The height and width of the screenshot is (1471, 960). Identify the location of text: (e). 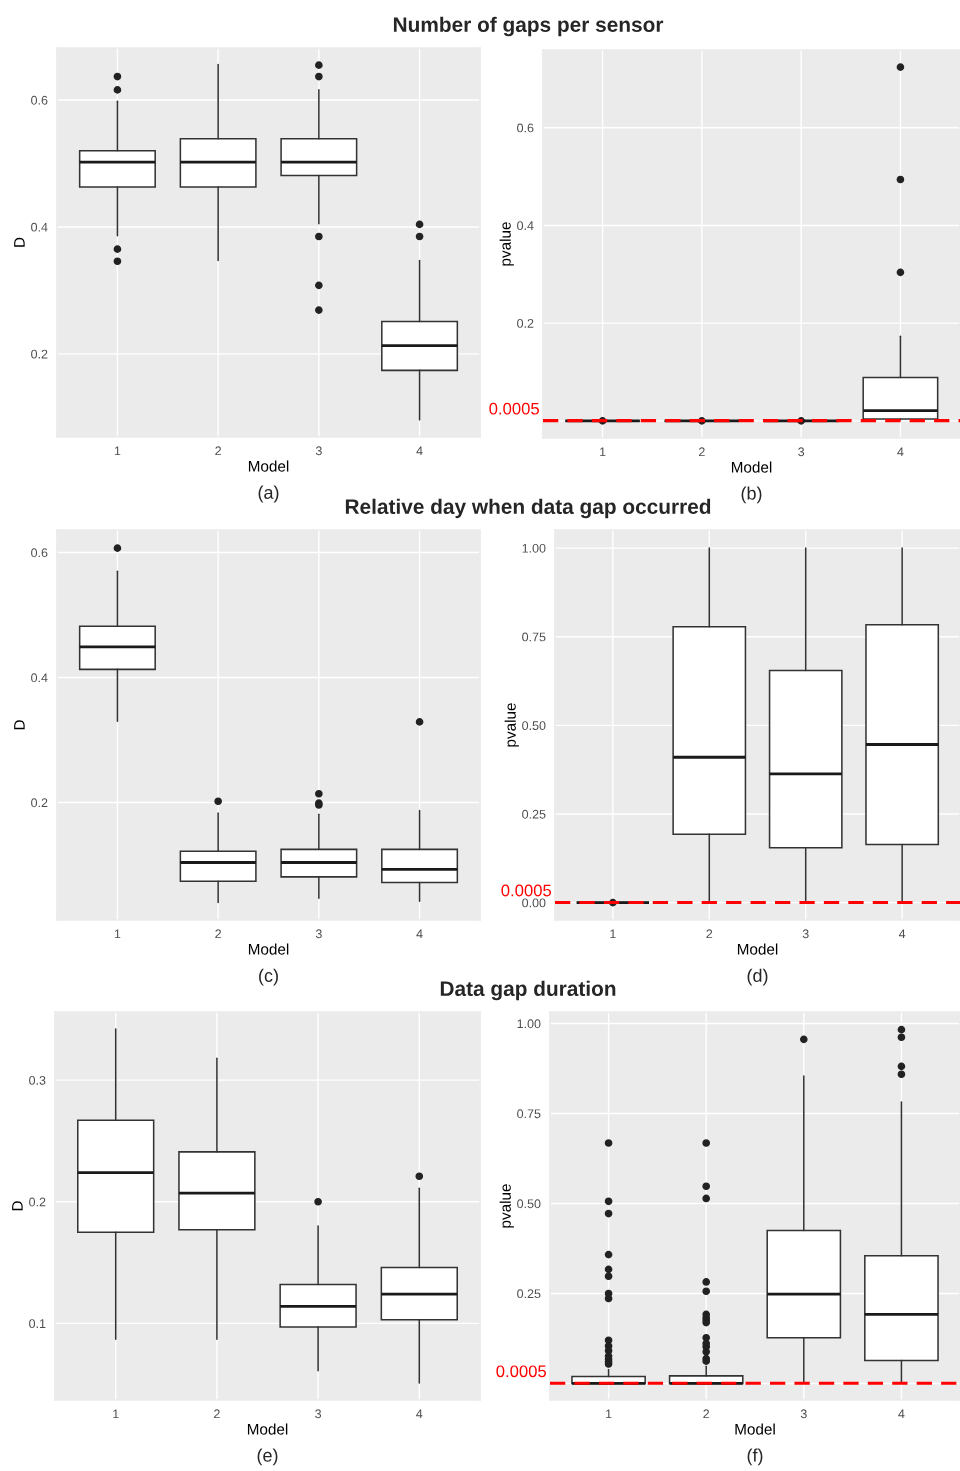
(267, 1457).